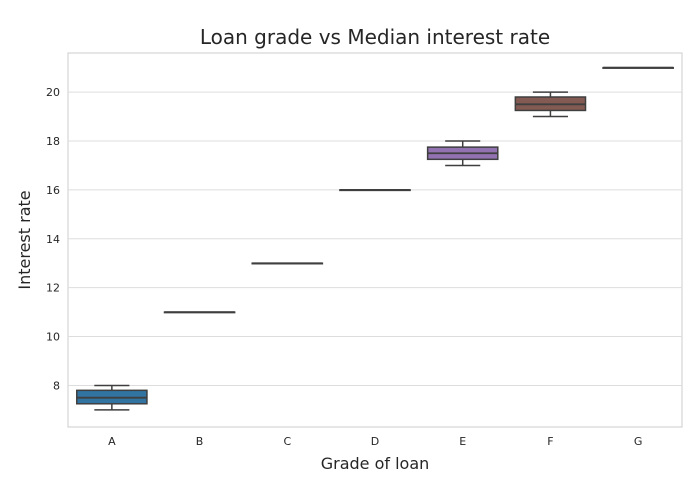 The height and width of the screenshot is (480, 691). What do you see at coordinates (638, 67) in the screenshot?
I see `box-g` at bounding box center [638, 67].